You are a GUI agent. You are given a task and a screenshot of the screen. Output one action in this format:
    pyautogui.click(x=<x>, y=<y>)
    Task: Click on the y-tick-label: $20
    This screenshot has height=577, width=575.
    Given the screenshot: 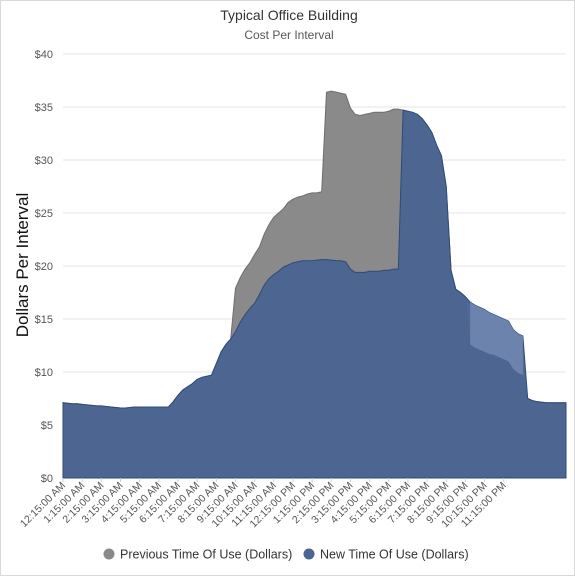 What is the action you would take?
    pyautogui.click(x=44, y=267)
    